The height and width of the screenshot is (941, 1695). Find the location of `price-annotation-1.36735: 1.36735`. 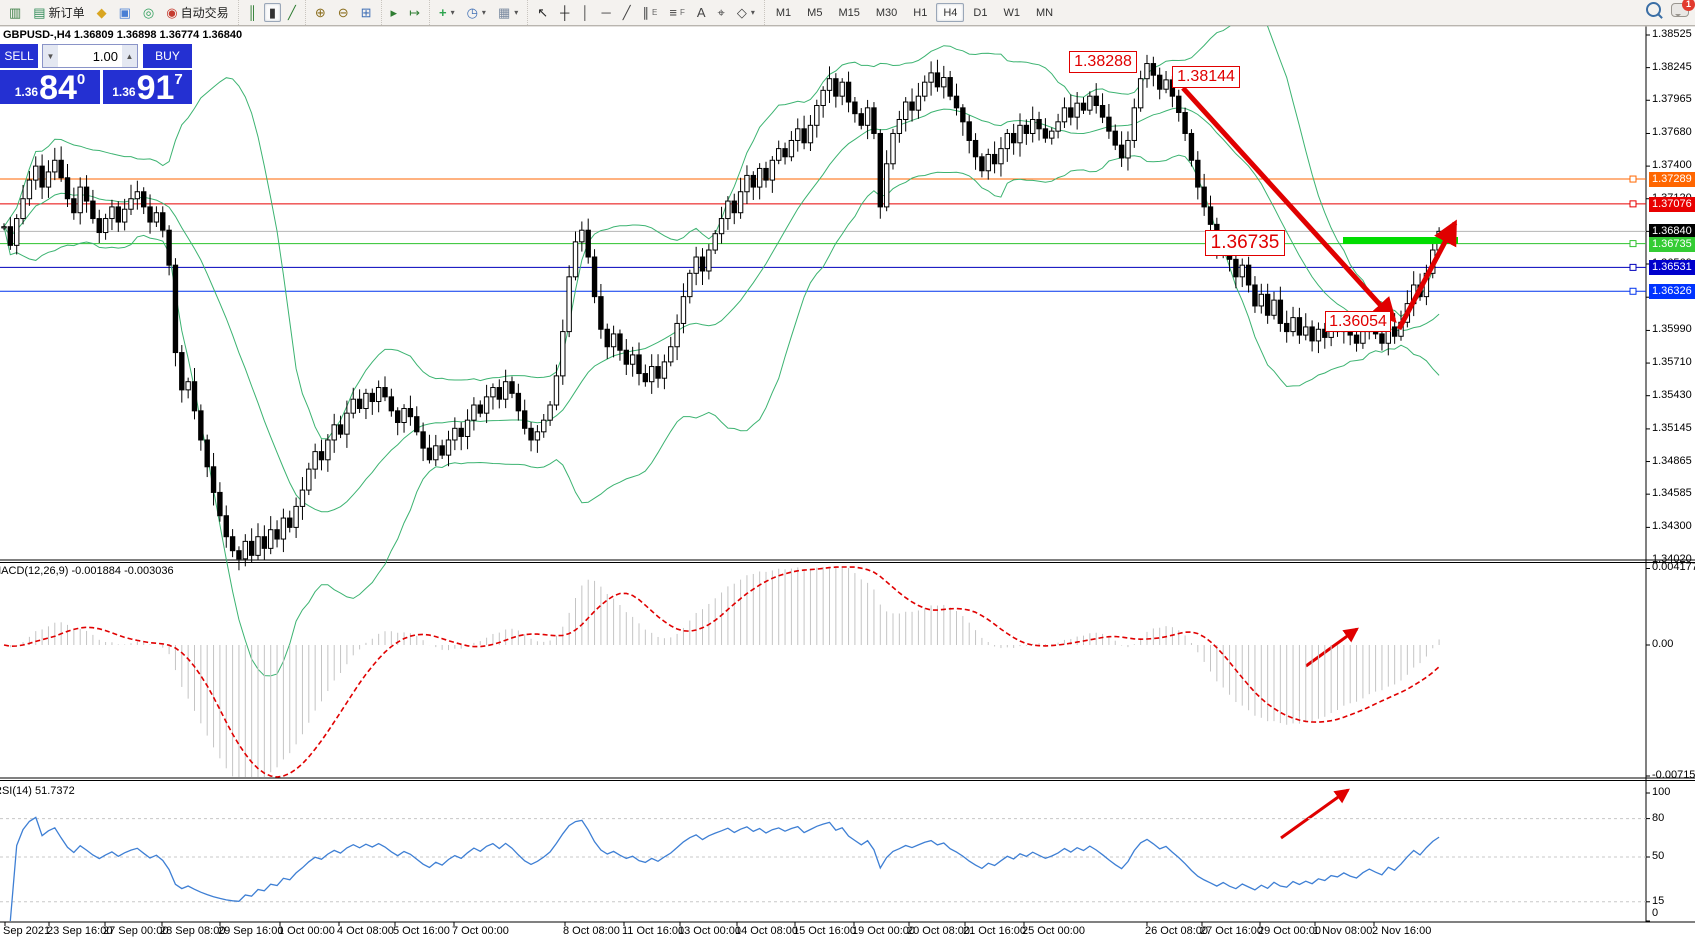

price-annotation-1.36735: 1.36735 is located at coordinates (1245, 243).